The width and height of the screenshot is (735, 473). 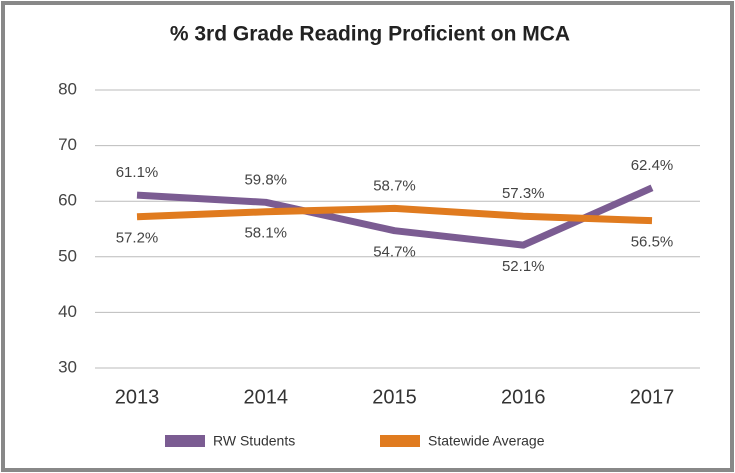 What do you see at coordinates (523, 397) in the screenshot?
I see `x-tick-label: 2016` at bounding box center [523, 397].